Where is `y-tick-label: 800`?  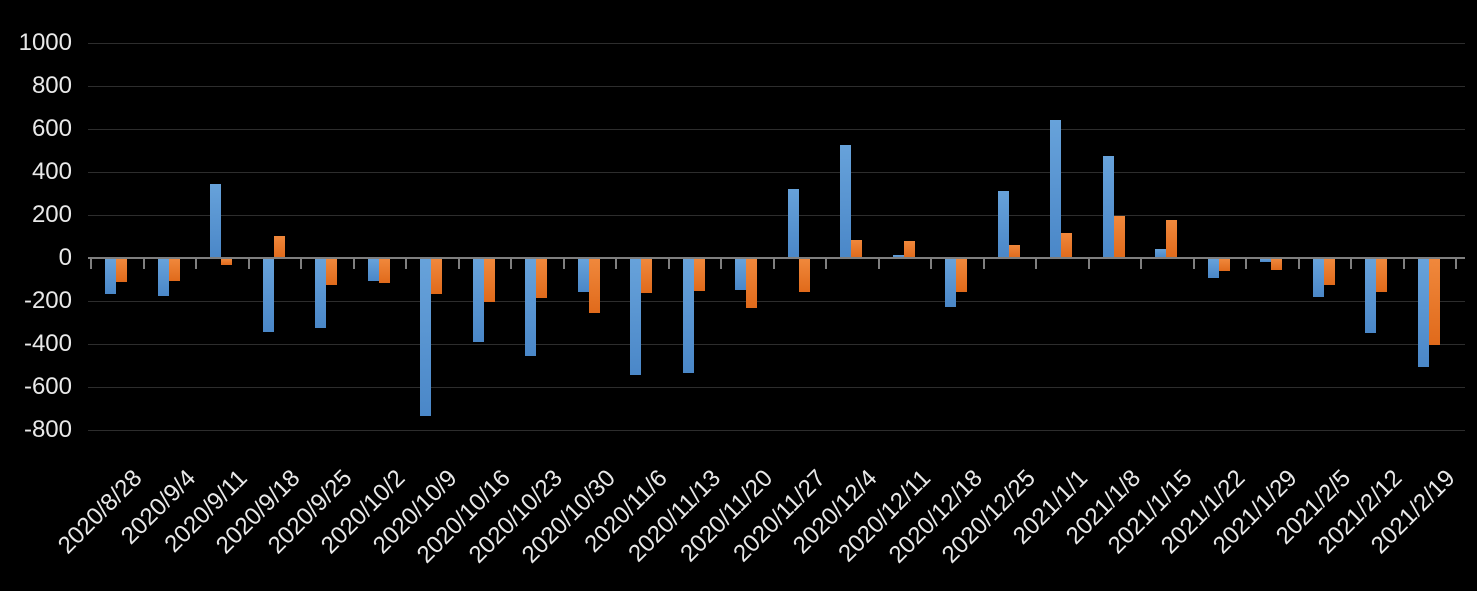
y-tick-label: 800 is located at coordinates (51, 85).